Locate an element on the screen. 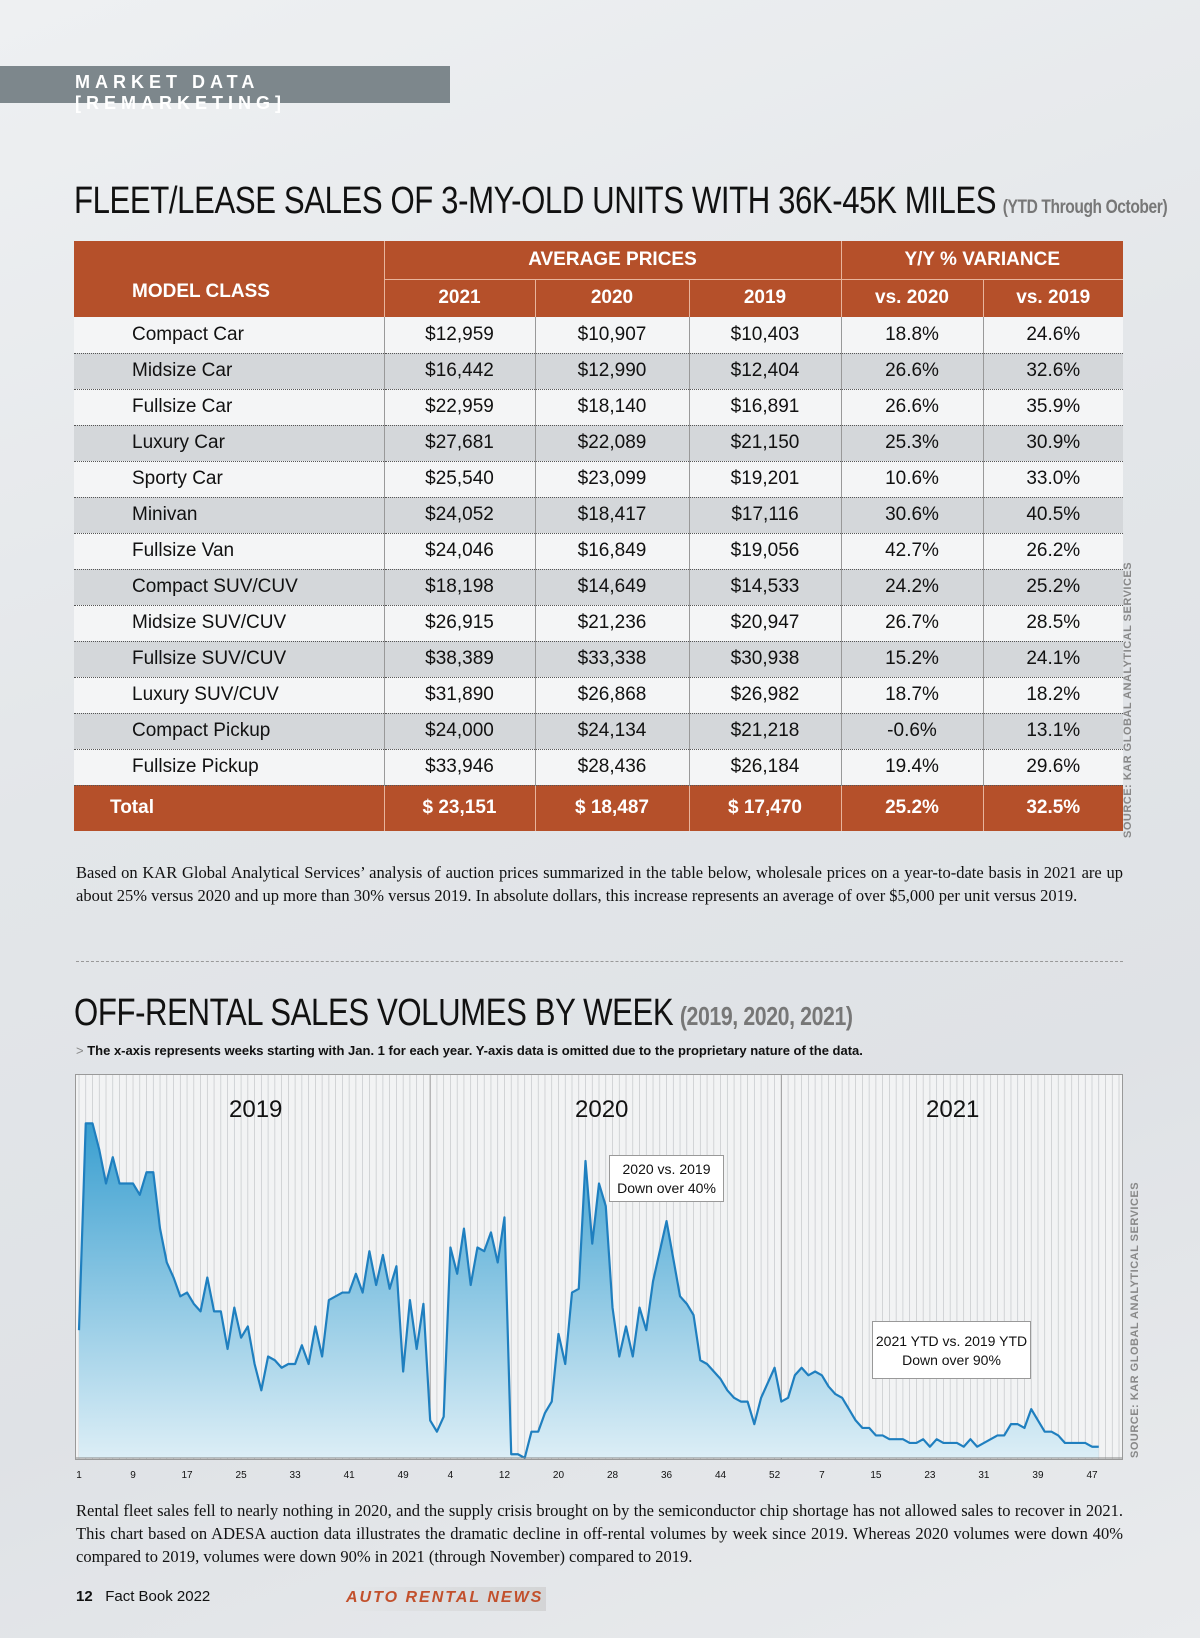 The height and width of the screenshot is (1638, 1200). header-vs-2019: vs. 2019 is located at coordinates (1052, 298).